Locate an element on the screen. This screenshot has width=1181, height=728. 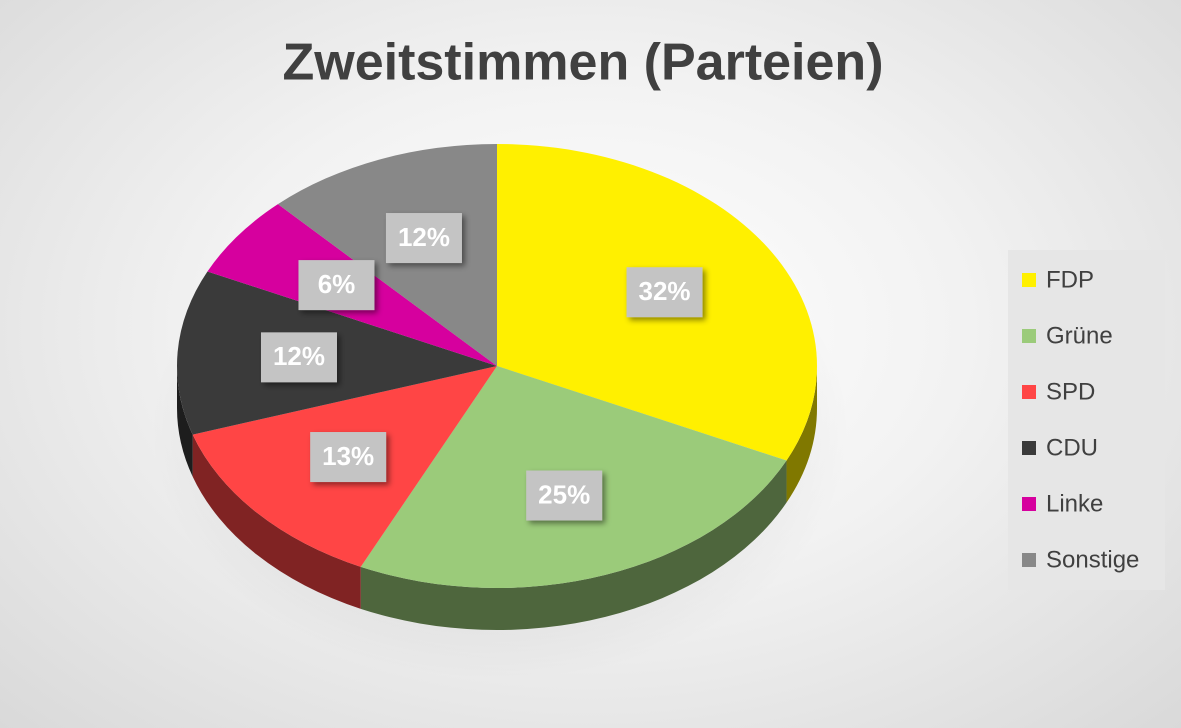
value-label-group: 32% is located at coordinates (664, 292).